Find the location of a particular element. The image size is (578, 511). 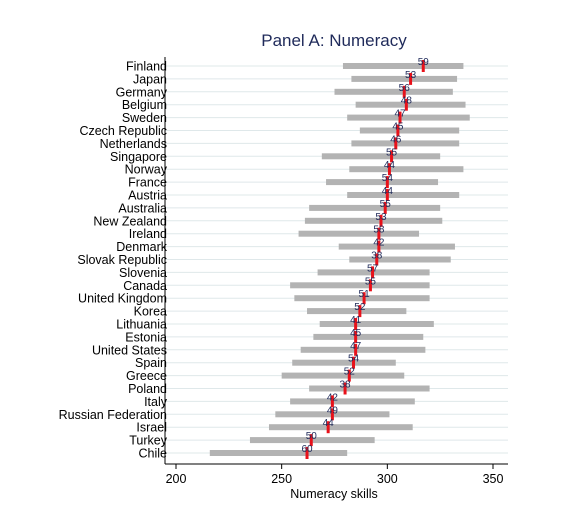

category-label: Austria is located at coordinates (147, 196).